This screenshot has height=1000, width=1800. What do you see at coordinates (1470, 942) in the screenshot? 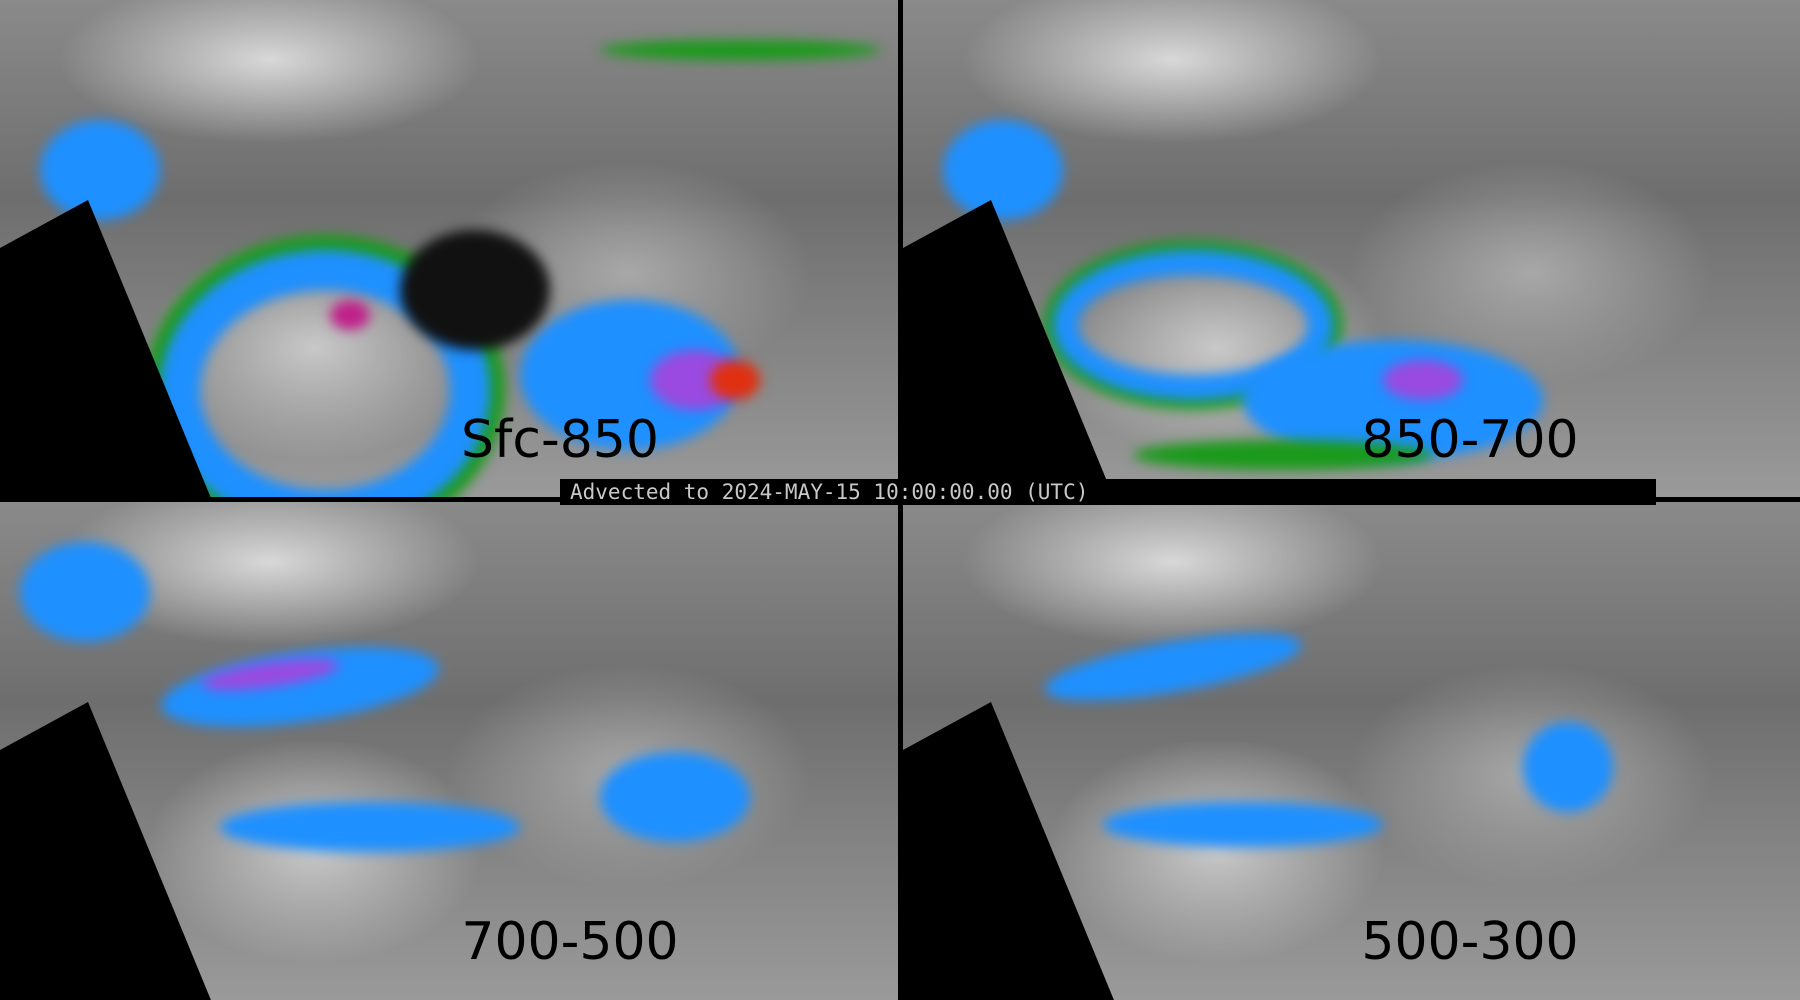
I see `panel-label: 500-300` at bounding box center [1470, 942].